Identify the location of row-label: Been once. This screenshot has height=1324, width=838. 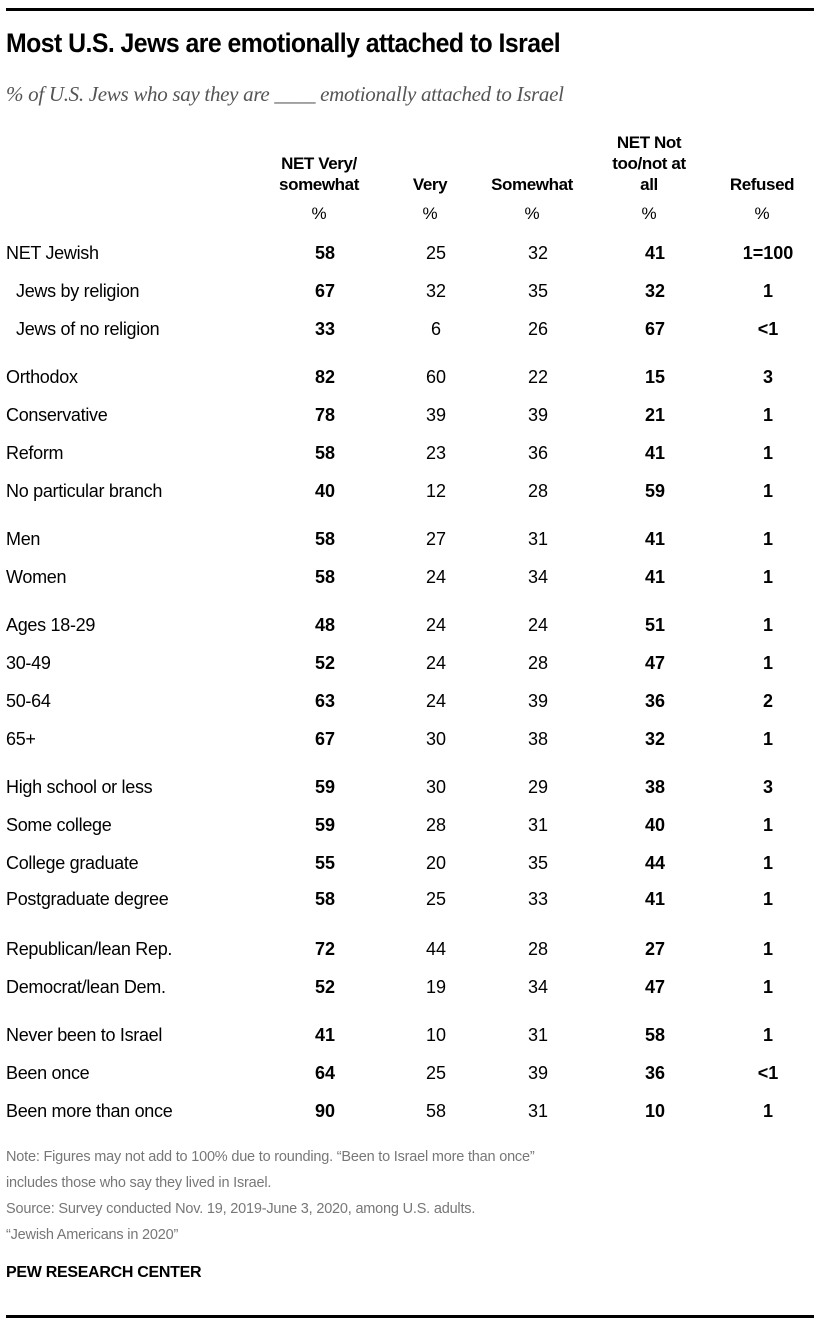
(48, 1073).